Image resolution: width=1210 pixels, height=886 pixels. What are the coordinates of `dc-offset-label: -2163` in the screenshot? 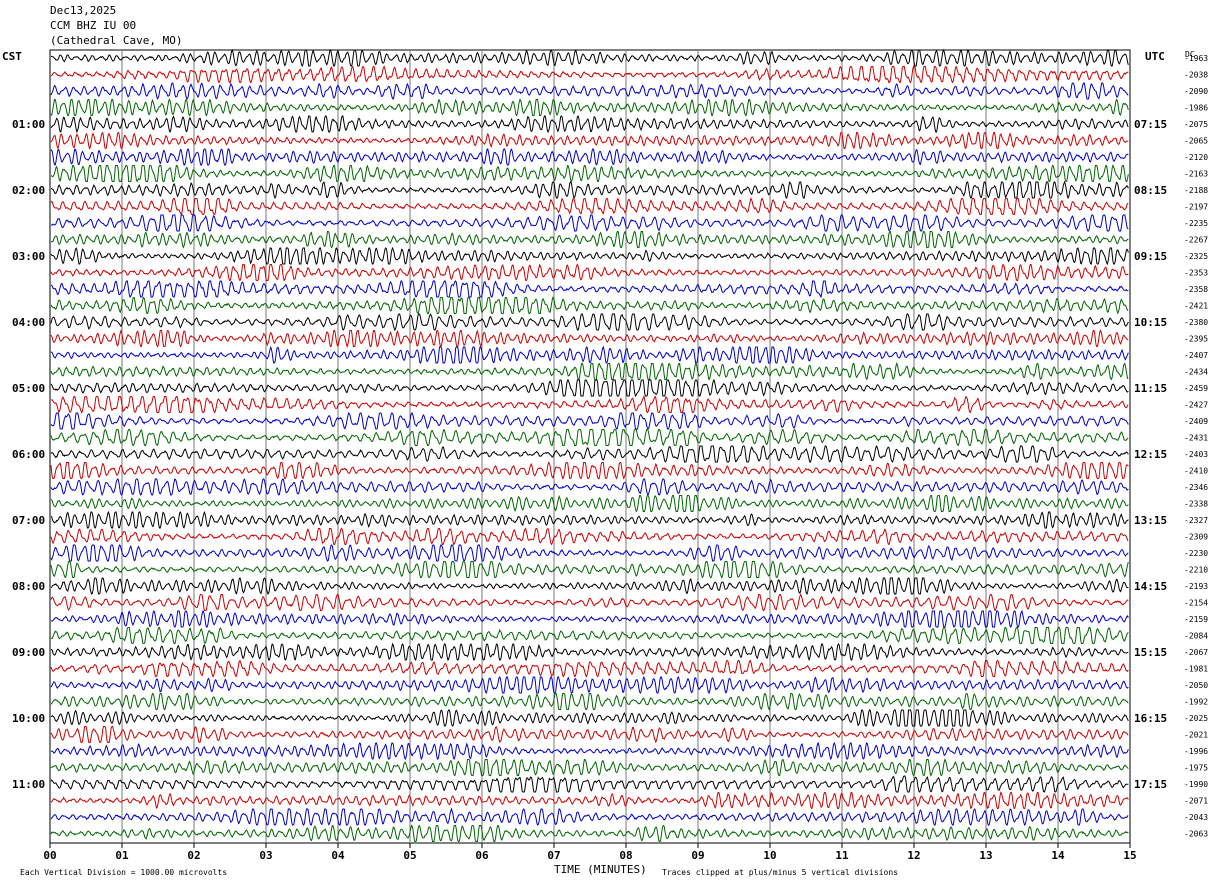 It's located at (1196, 174).